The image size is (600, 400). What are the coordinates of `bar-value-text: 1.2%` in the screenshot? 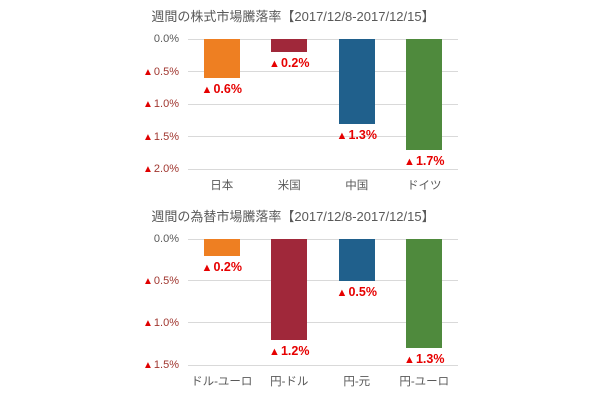 It's located at (295, 350).